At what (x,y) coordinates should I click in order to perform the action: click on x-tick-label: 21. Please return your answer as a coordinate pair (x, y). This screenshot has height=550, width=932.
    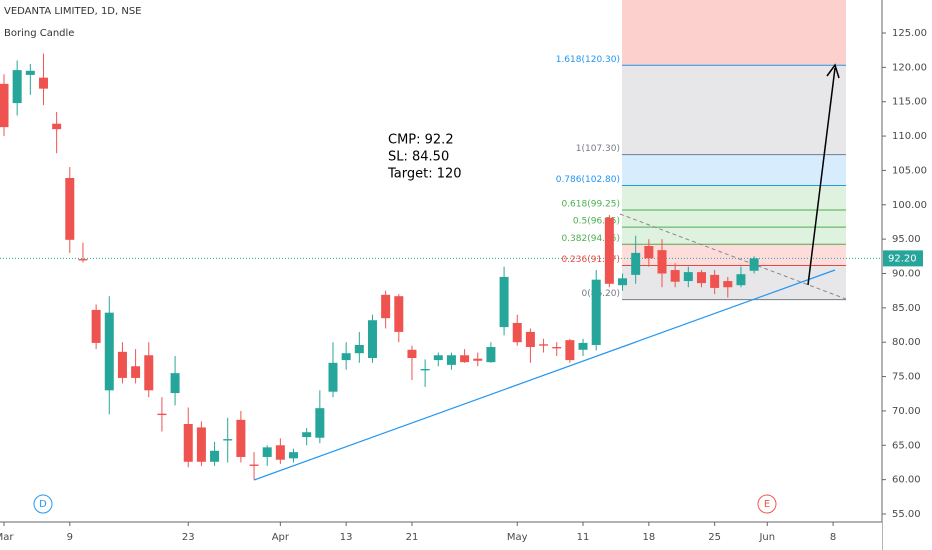
    Looking at the image, I should click on (412, 537).